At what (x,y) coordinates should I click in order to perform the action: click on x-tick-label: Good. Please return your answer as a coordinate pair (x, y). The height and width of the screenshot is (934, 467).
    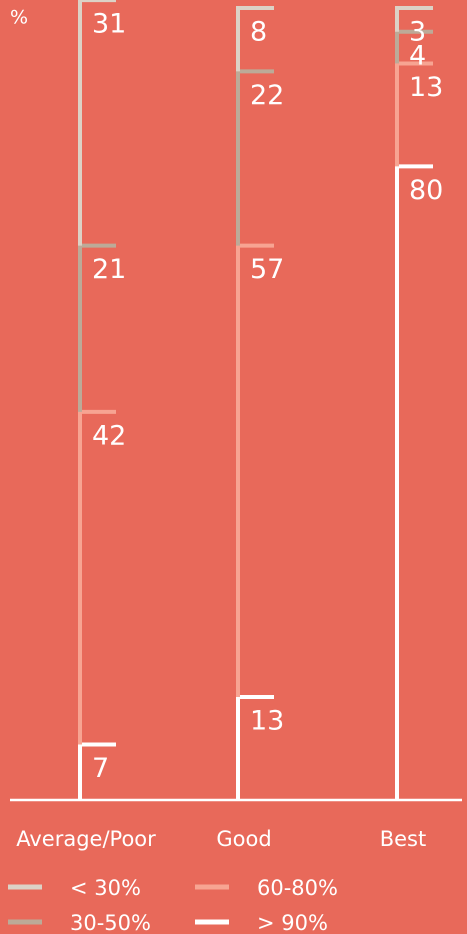
    Looking at the image, I should click on (243, 839).